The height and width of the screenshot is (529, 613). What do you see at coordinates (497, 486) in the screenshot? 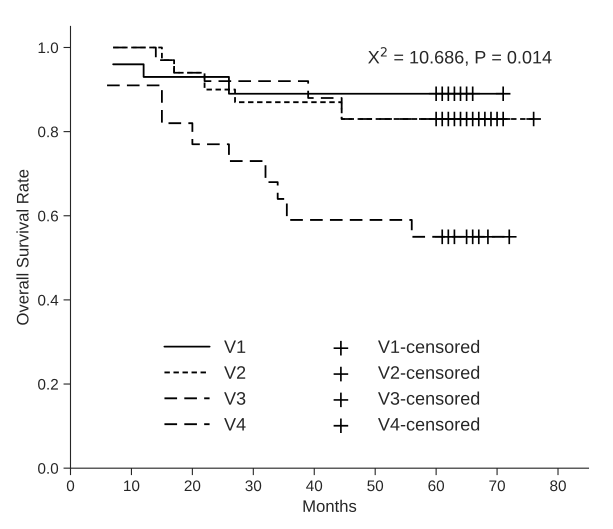
I see `x-tick-label: 70` at bounding box center [497, 486].